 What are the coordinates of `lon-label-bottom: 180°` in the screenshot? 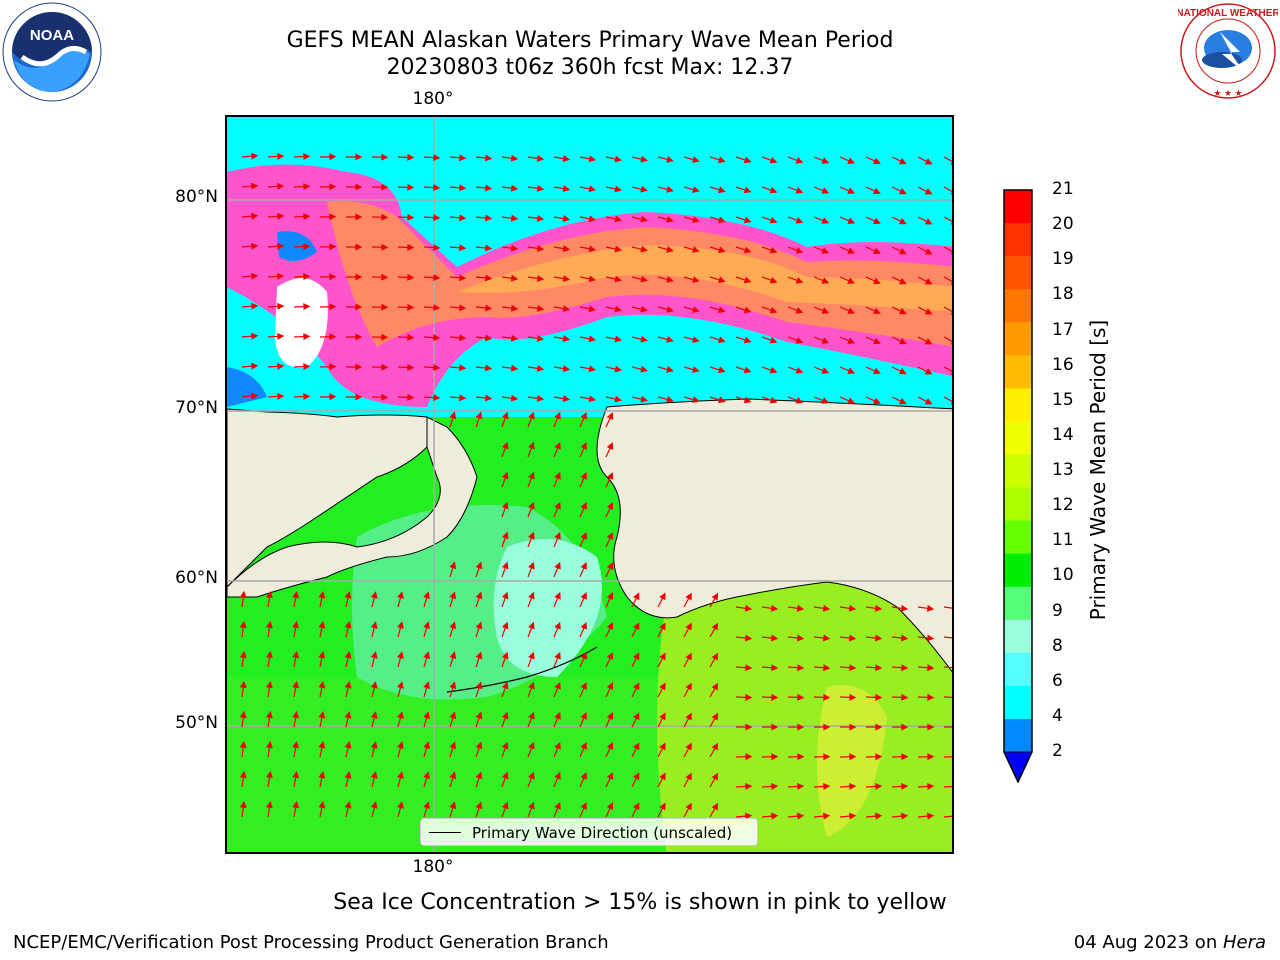 It's located at (433, 867).